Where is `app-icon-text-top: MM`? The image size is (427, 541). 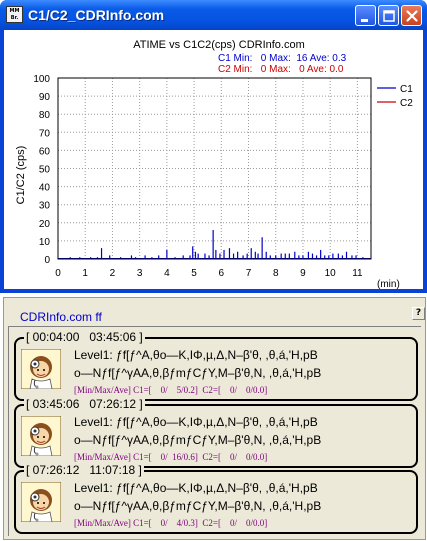
app-icon-text-top: MM is located at coordinates (14, 11).